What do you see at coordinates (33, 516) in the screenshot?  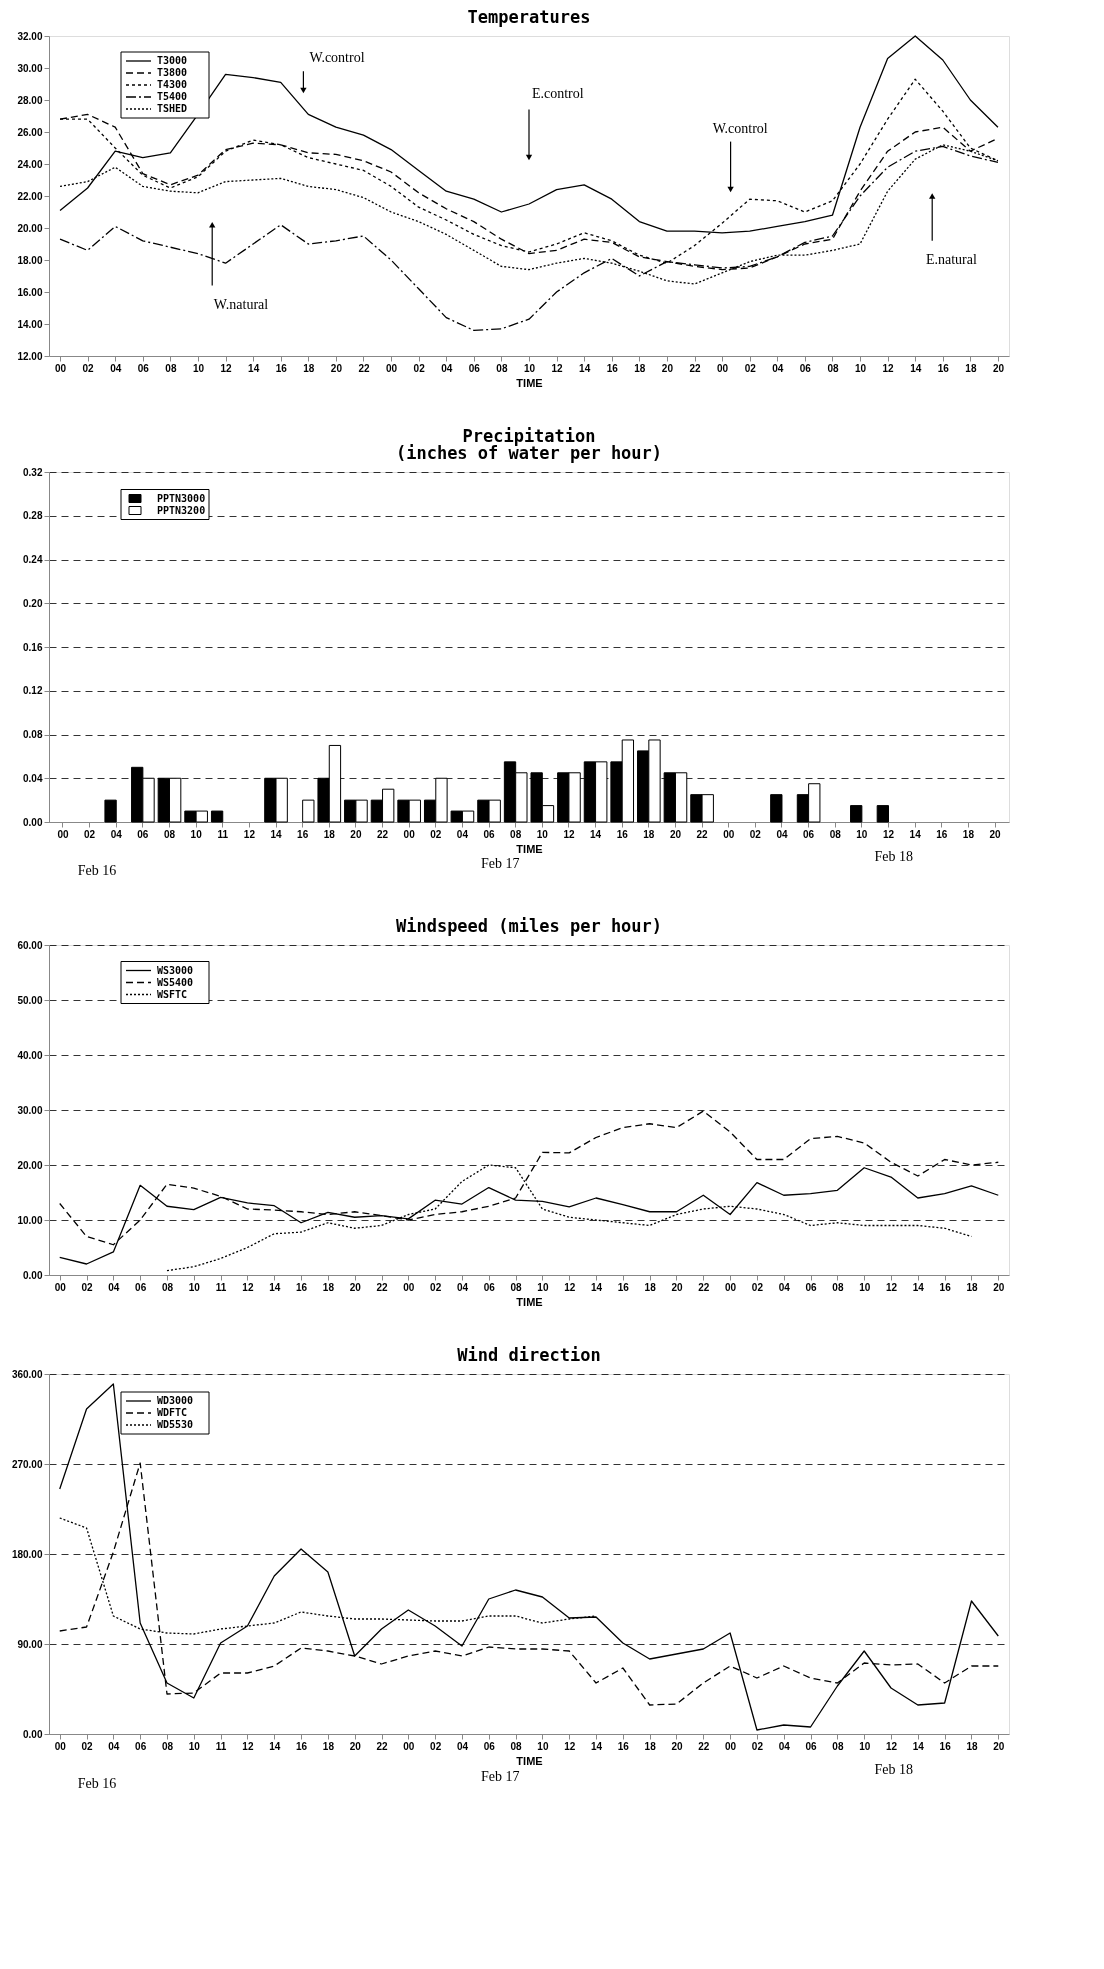 I see `y-tick-label: 0.28` at bounding box center [33, 516].